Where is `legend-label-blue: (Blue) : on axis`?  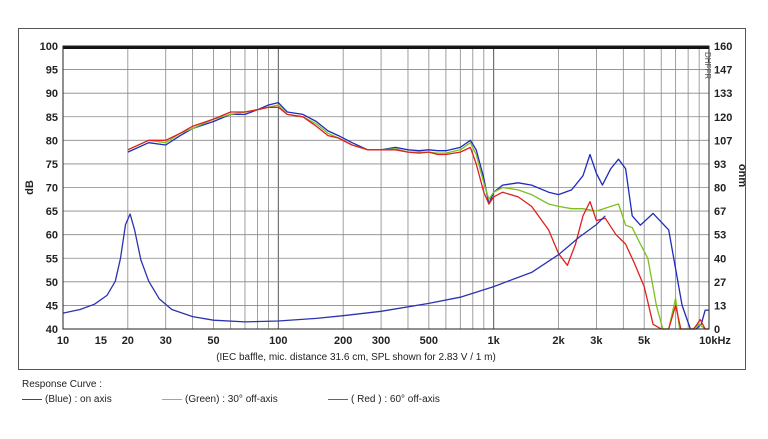 legend-label-blue: (Blue) : on axis is located at coordinates (78, 399).